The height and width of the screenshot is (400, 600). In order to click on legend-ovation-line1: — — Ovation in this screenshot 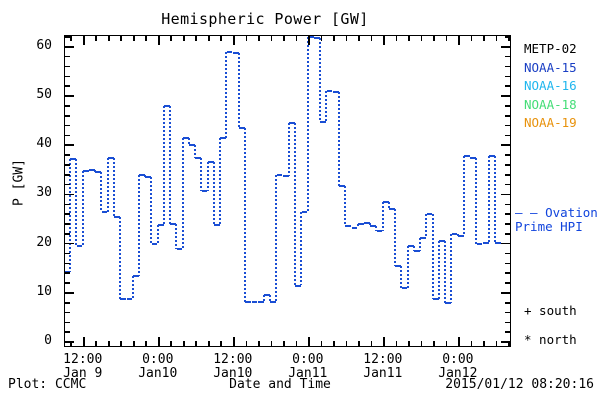, I will do `click(556, 213)`.